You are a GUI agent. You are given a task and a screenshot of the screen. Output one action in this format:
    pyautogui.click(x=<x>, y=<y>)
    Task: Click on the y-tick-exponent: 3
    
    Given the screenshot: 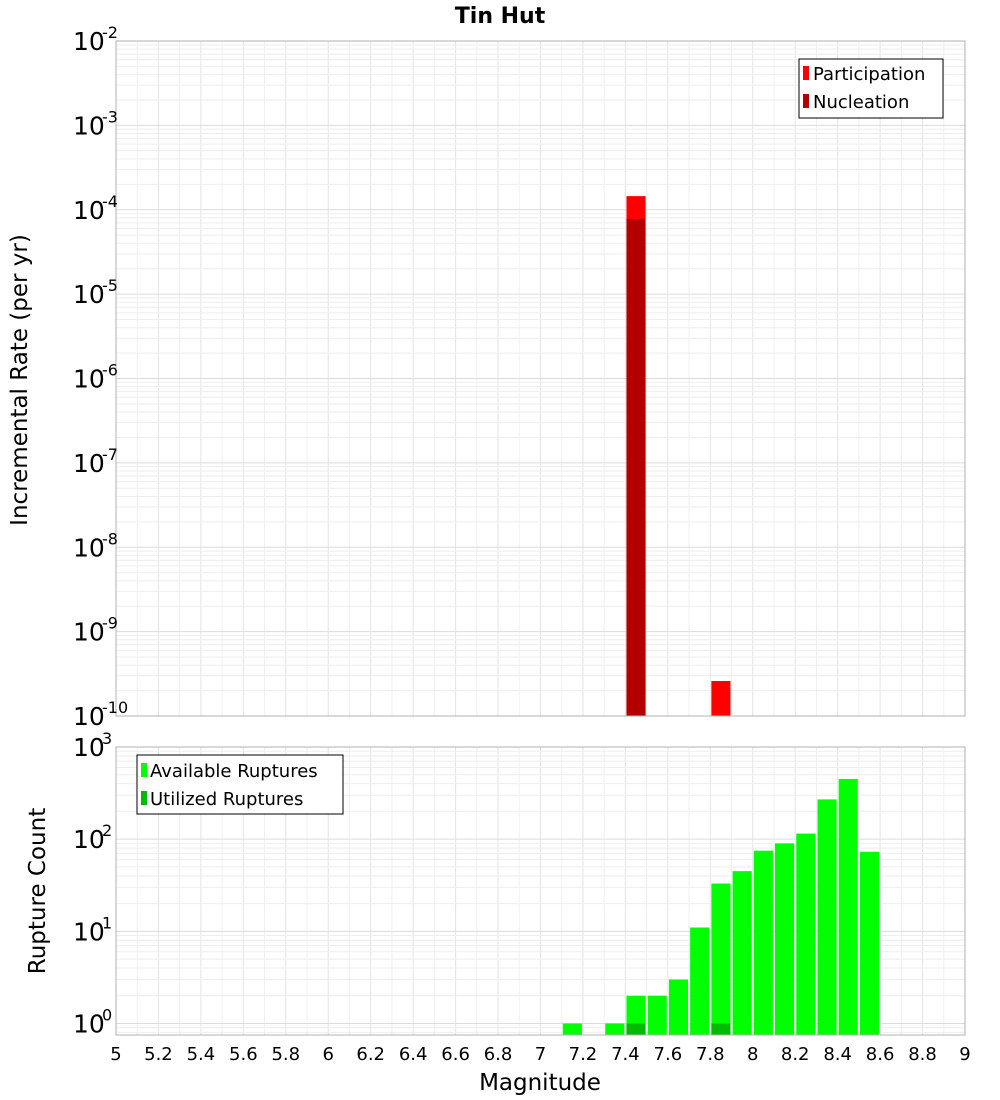 What is the action you would take?
    pyautogui.click(x=107, y=738)
    